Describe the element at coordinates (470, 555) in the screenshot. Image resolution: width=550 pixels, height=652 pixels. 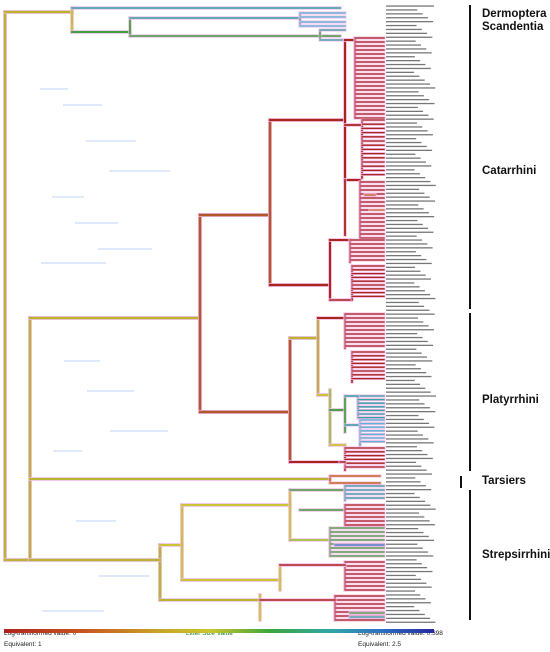
I see `clade-bar-strepsirrhini` at that location.